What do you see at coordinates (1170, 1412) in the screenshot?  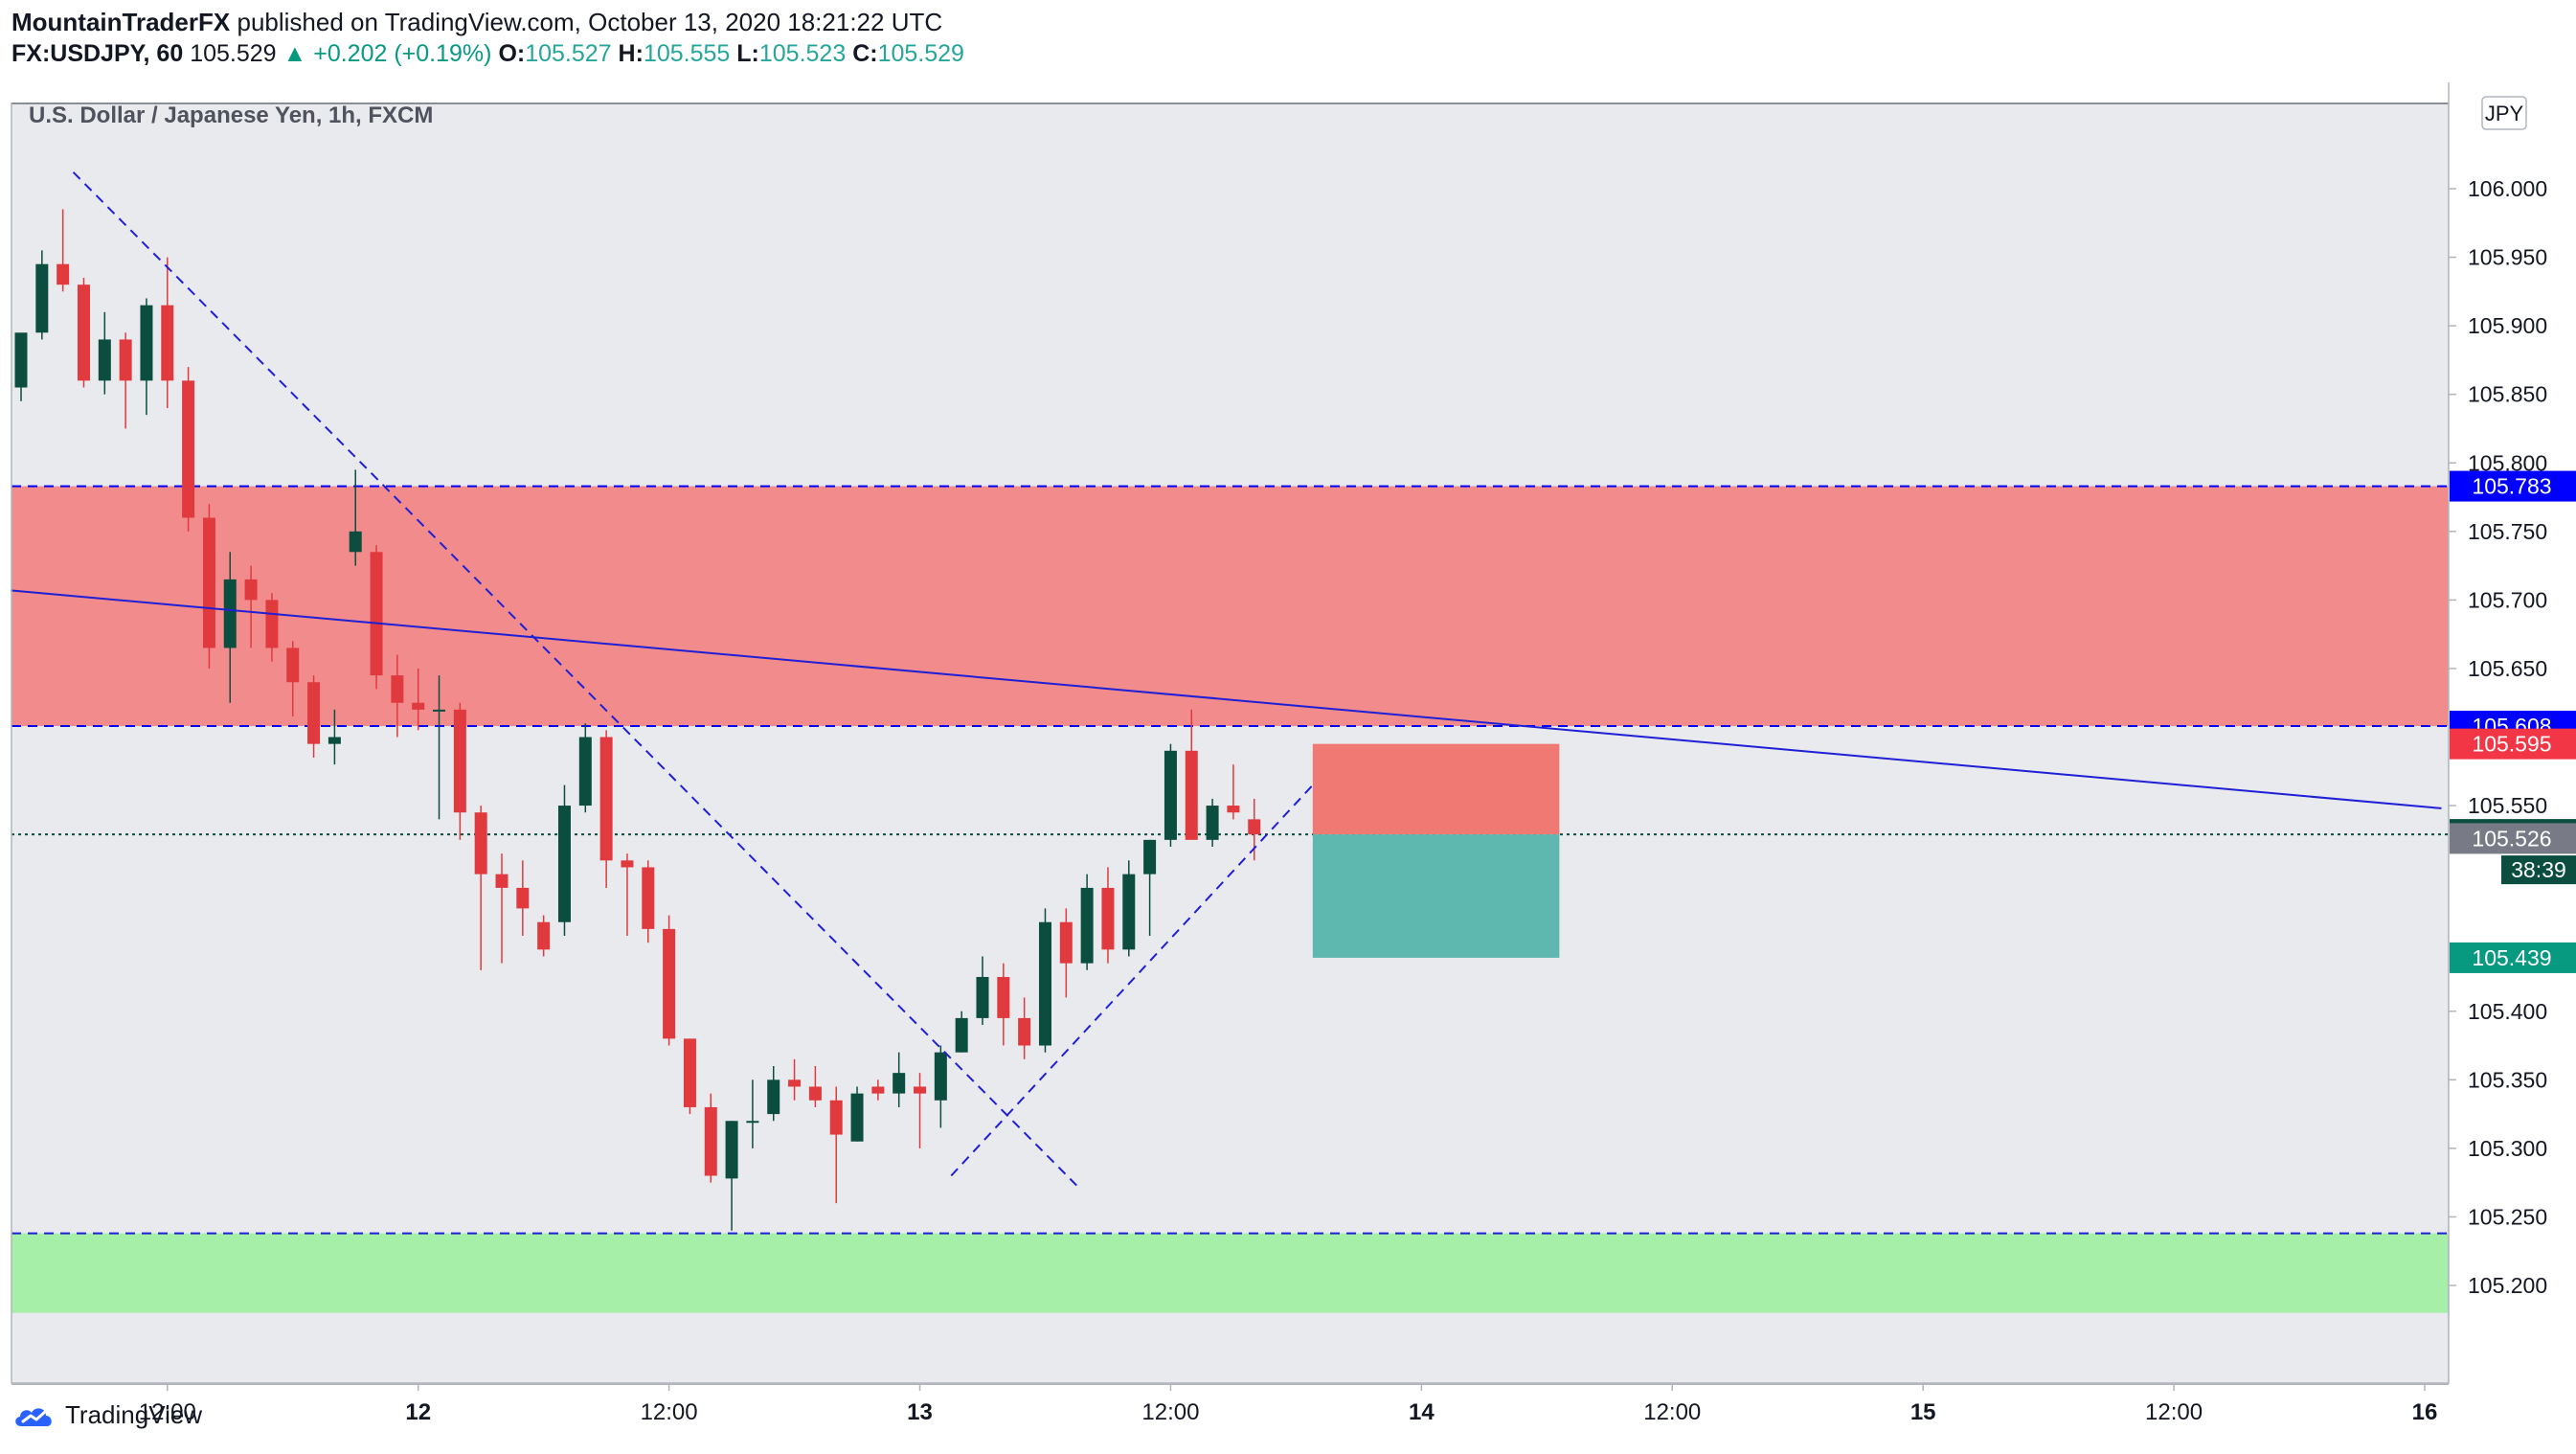 I see `time-tick-label: 12:00` at bounding box center [1170, 1412].